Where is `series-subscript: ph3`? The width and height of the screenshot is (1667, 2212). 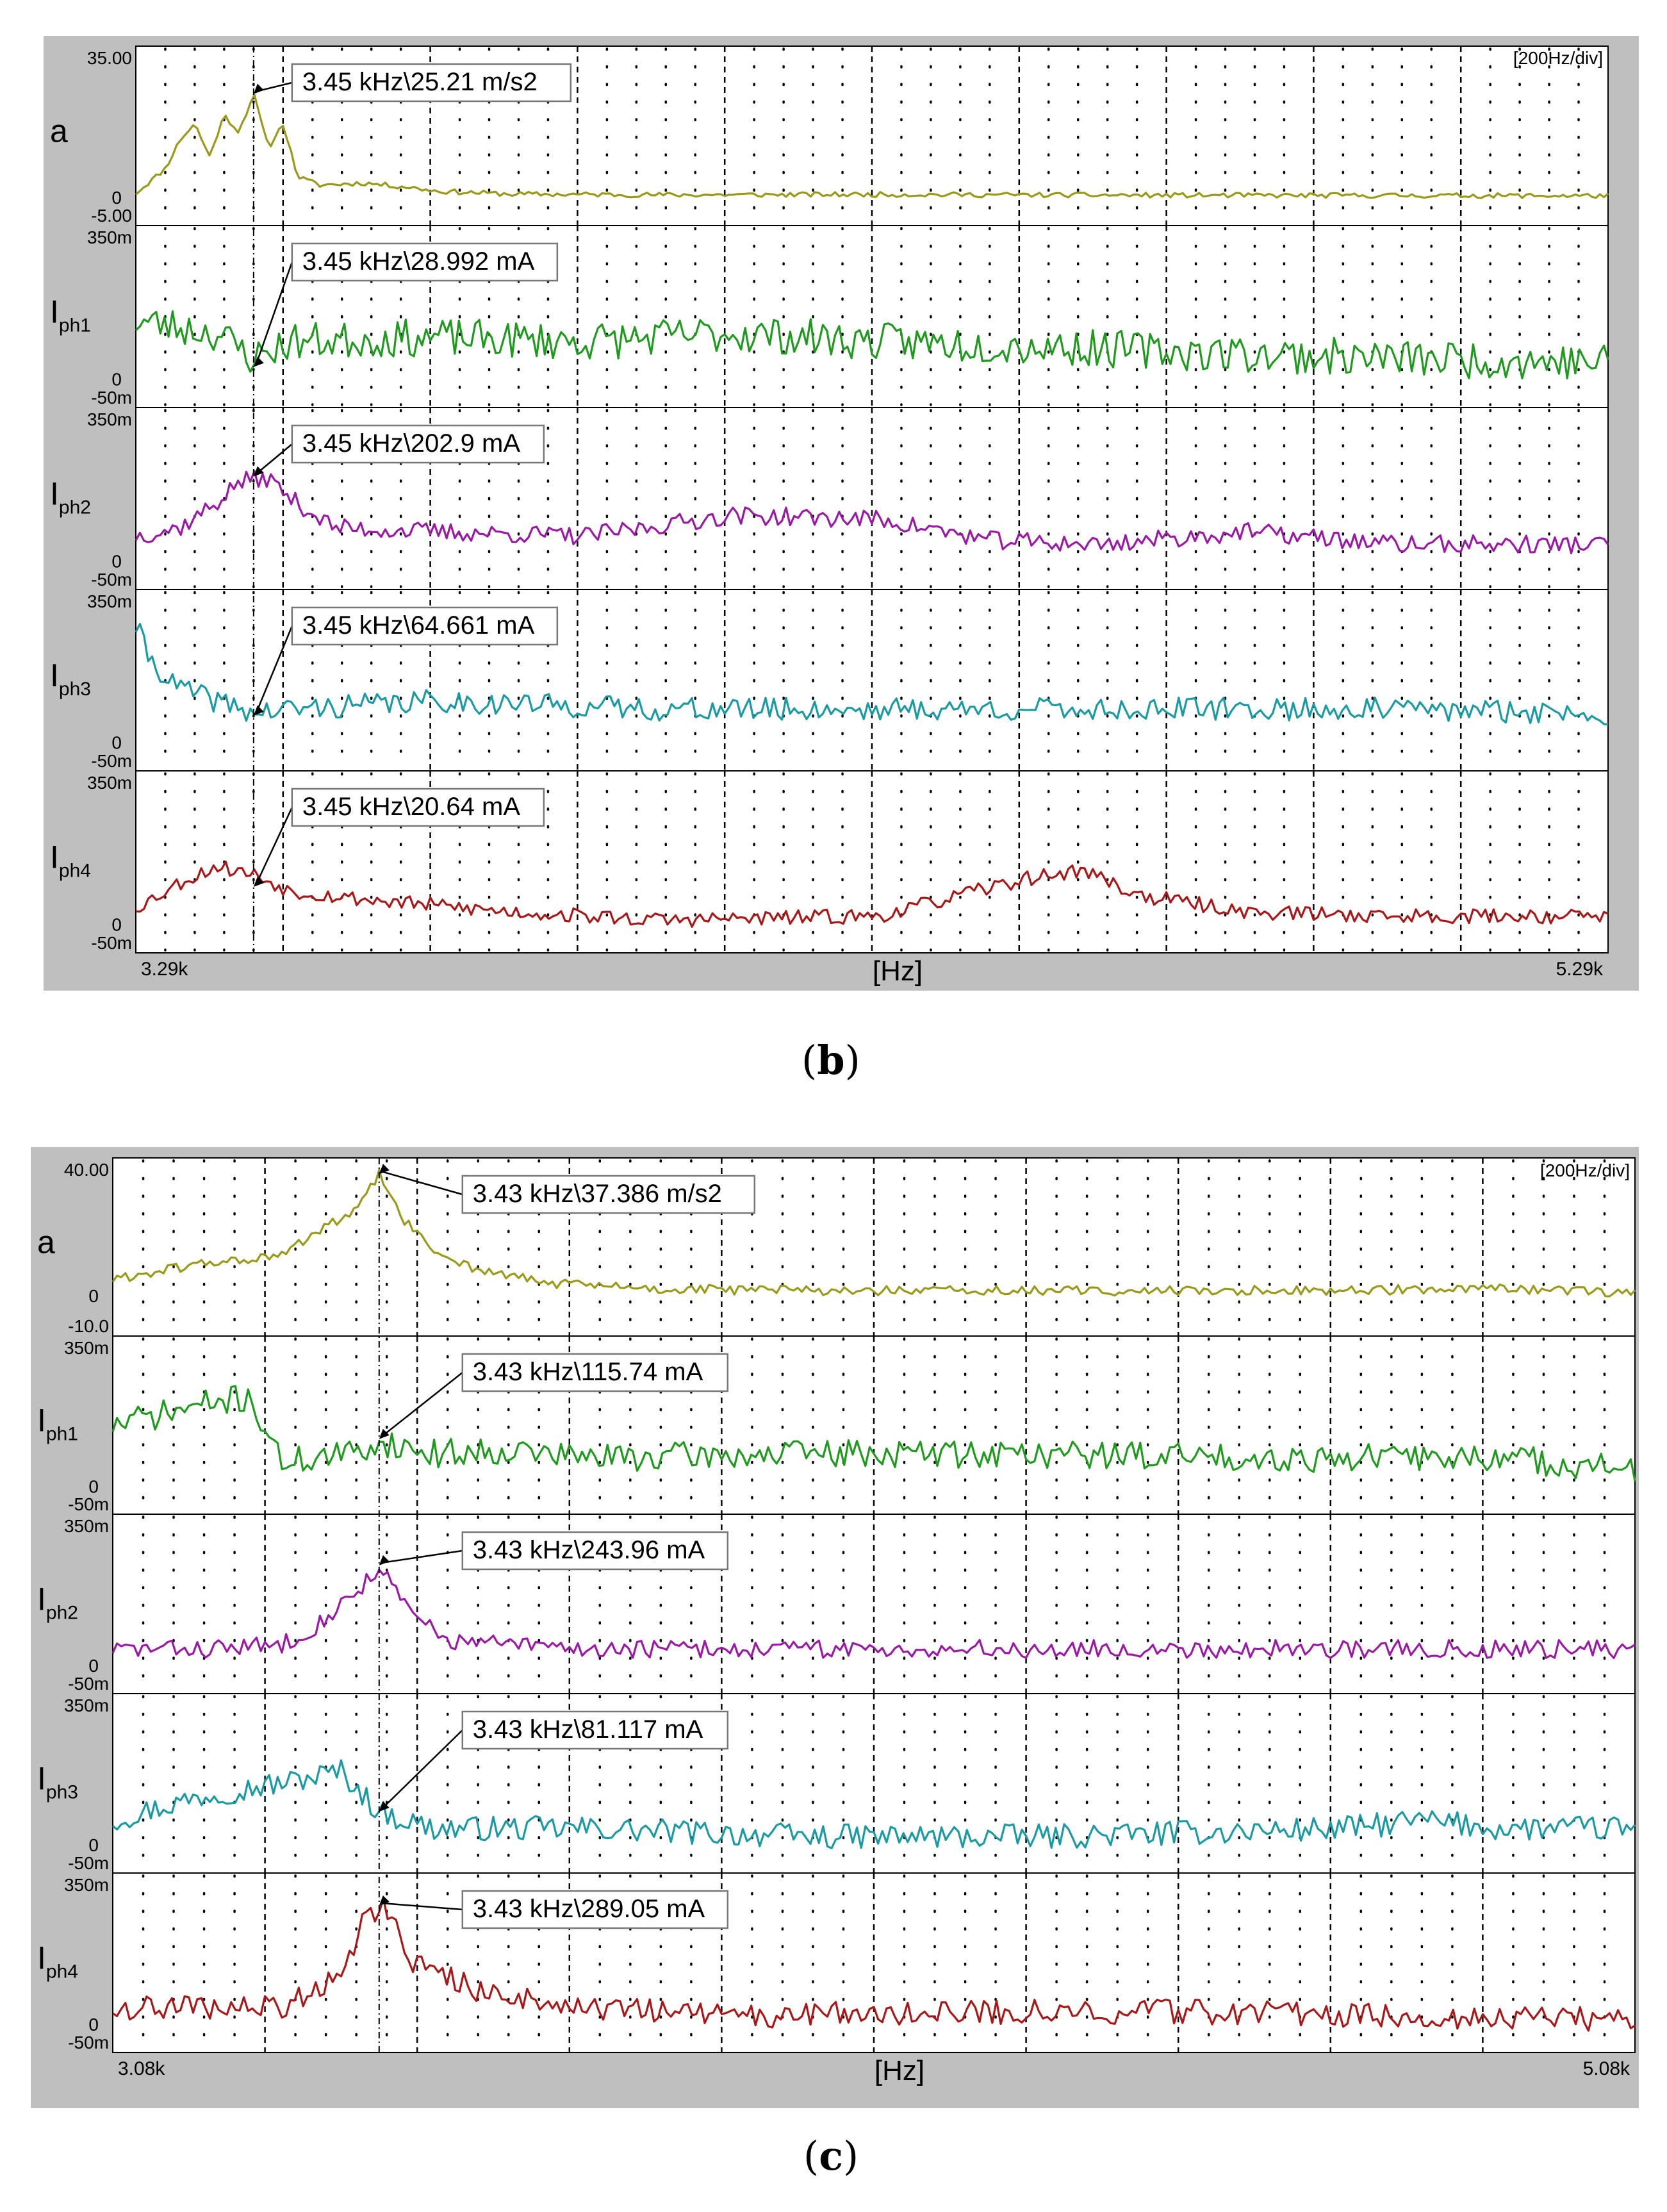
series-subscript: ph3 is located at coordinates (62, 1792).